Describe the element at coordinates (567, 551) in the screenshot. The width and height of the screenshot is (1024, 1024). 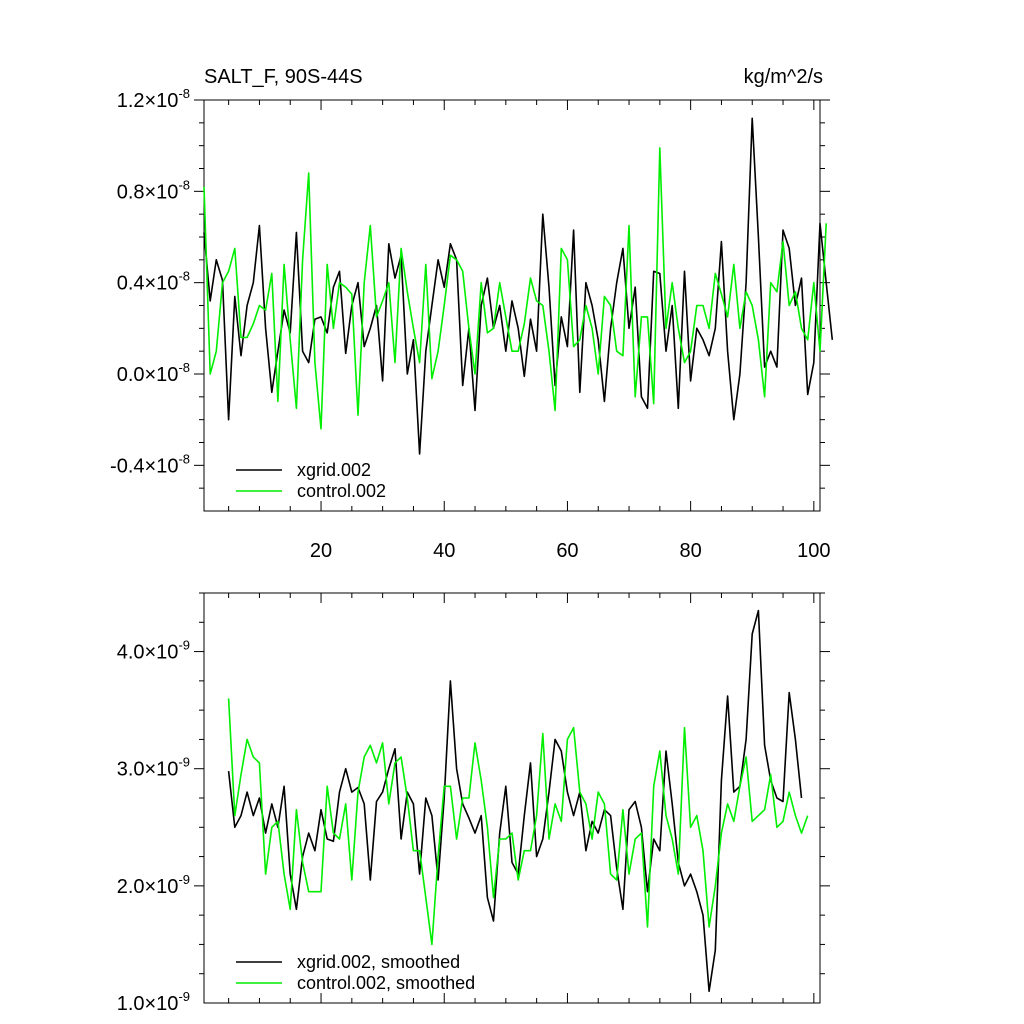
I see `x-tick-label: 60` at that location.